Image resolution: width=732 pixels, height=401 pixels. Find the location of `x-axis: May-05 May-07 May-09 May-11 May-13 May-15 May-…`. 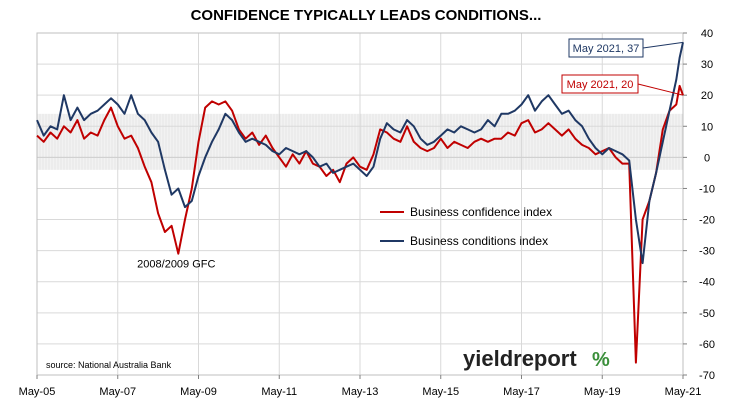

x-axis: May-05 May-07 May-09 May-11 May-13 May-15 May-… is located at coordinates (360, 386).